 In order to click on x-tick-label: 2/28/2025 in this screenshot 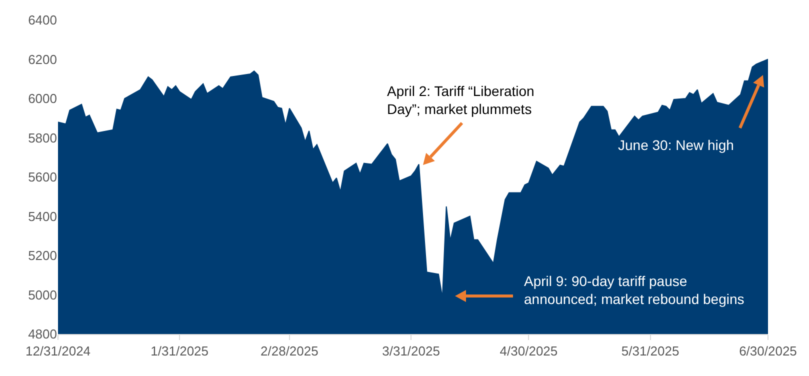, I will do `click(289, 351)`.